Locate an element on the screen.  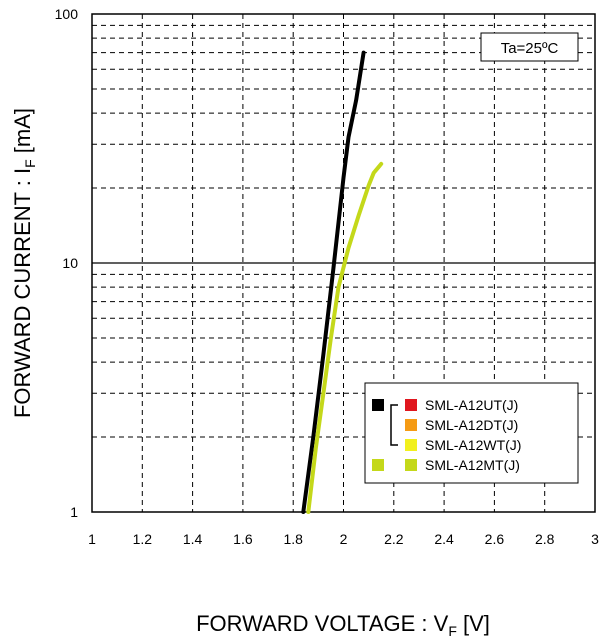
y-axis-title-sub: F is located at coordinates (30, 163).